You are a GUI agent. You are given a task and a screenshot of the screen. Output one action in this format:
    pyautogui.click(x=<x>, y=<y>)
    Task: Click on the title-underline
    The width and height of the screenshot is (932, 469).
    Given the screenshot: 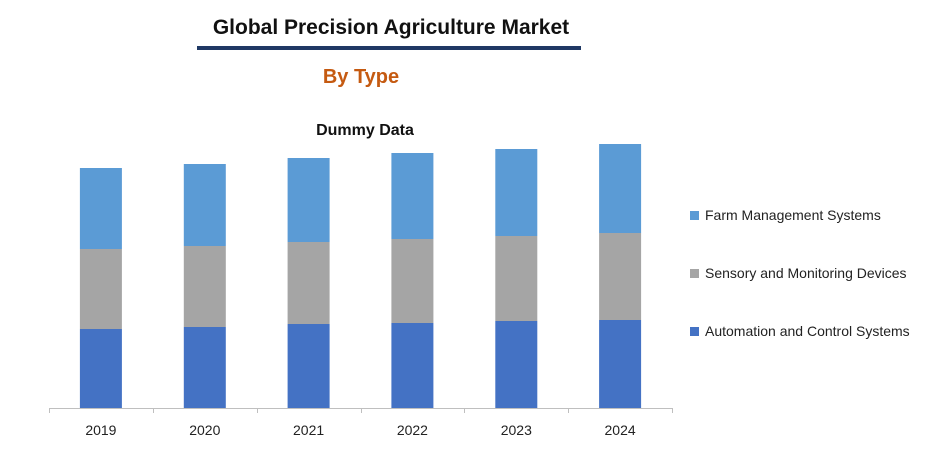 What is the action you would take?
    pyautogui.click(x=389, y=48)
    